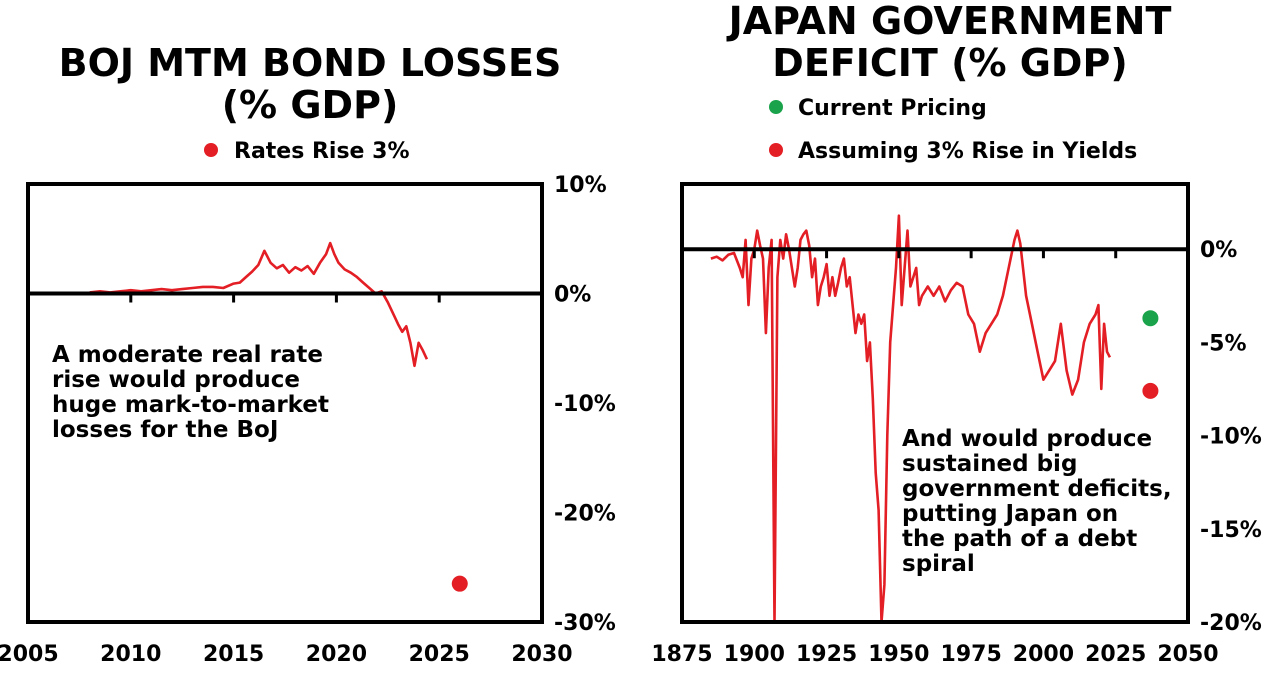  Describe the element at coordinates (1010, 514) in the screenshot. I see `right-annotation-line4: putting Japan on` at that location.